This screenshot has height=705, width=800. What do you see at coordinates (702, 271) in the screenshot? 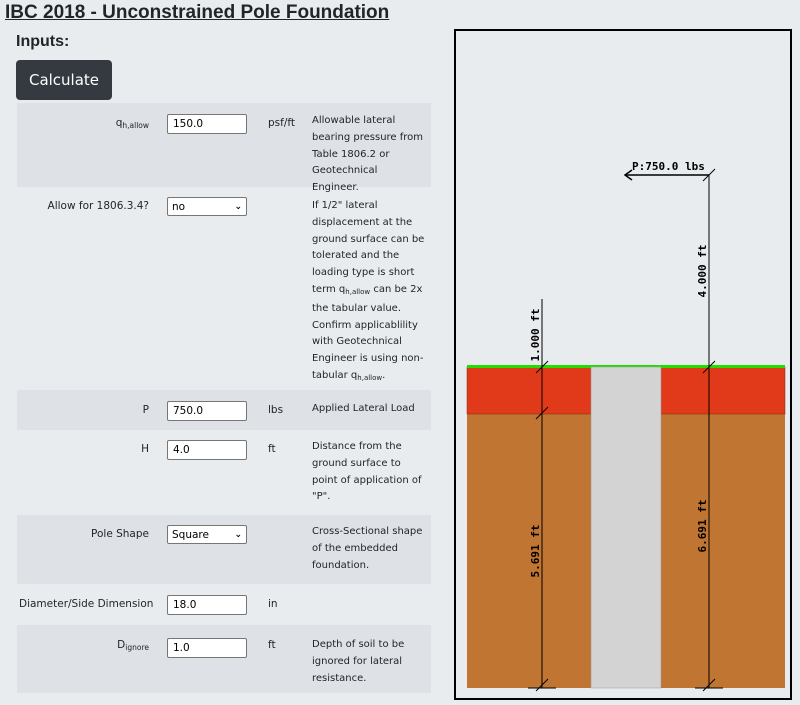
I see `dim-h-label: 4.000 ft` at bounding box center [702, 271].